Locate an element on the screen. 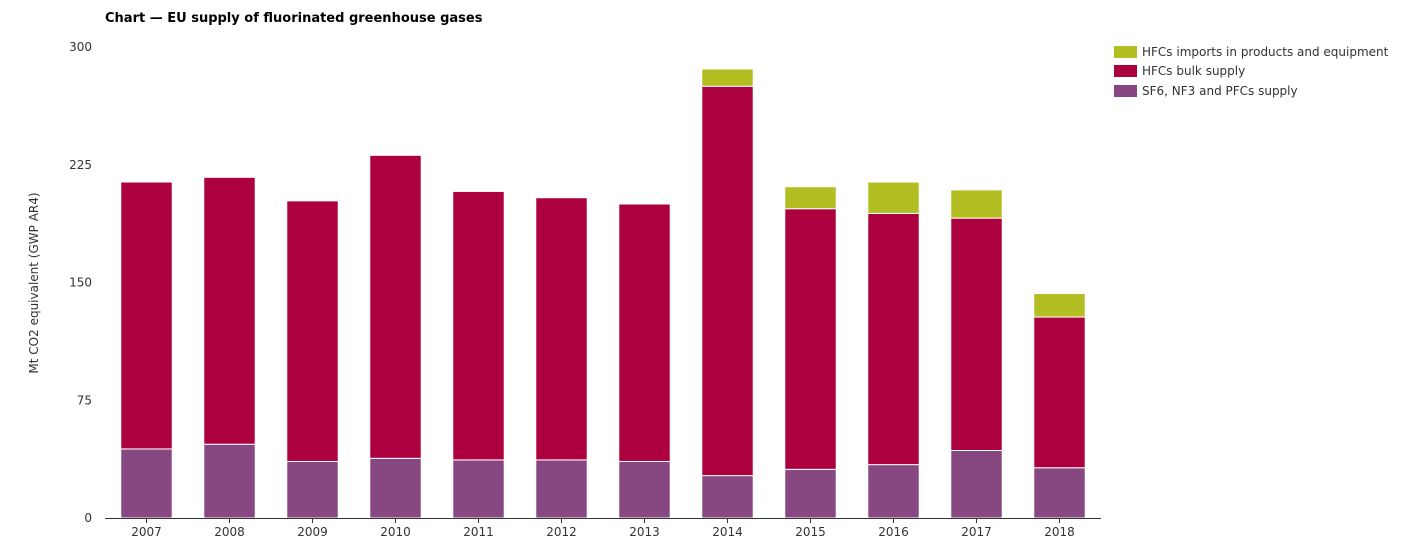 This screenshot has width=1405, height=554. y-tick-label: 150 is located at coordinates (80, 283).